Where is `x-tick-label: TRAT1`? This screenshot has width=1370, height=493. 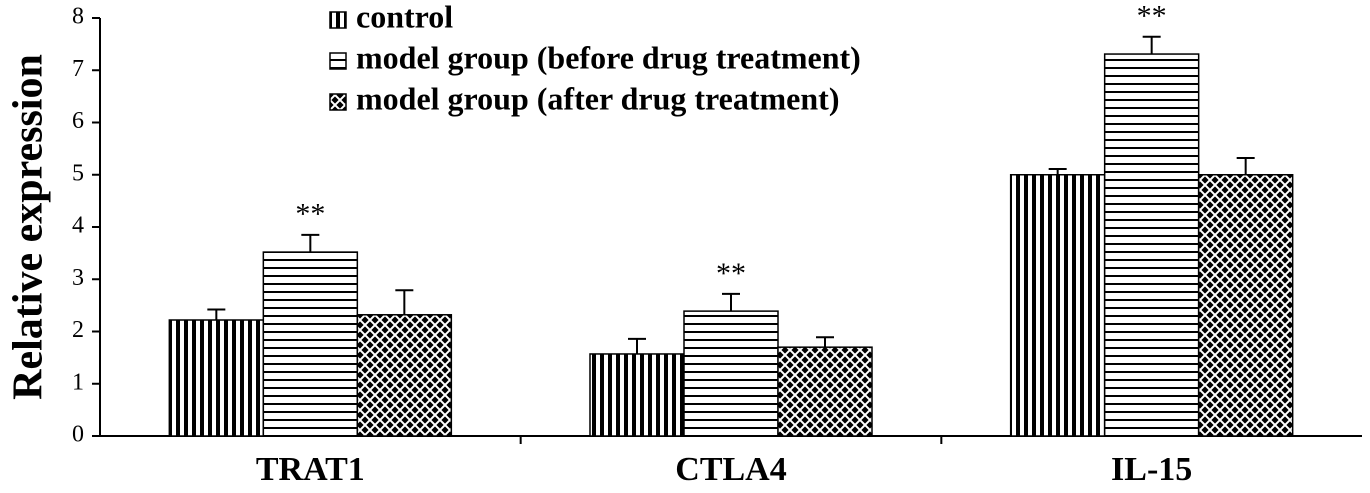
x-tick-label: TRAT1 is located at coordinates (310, 469).